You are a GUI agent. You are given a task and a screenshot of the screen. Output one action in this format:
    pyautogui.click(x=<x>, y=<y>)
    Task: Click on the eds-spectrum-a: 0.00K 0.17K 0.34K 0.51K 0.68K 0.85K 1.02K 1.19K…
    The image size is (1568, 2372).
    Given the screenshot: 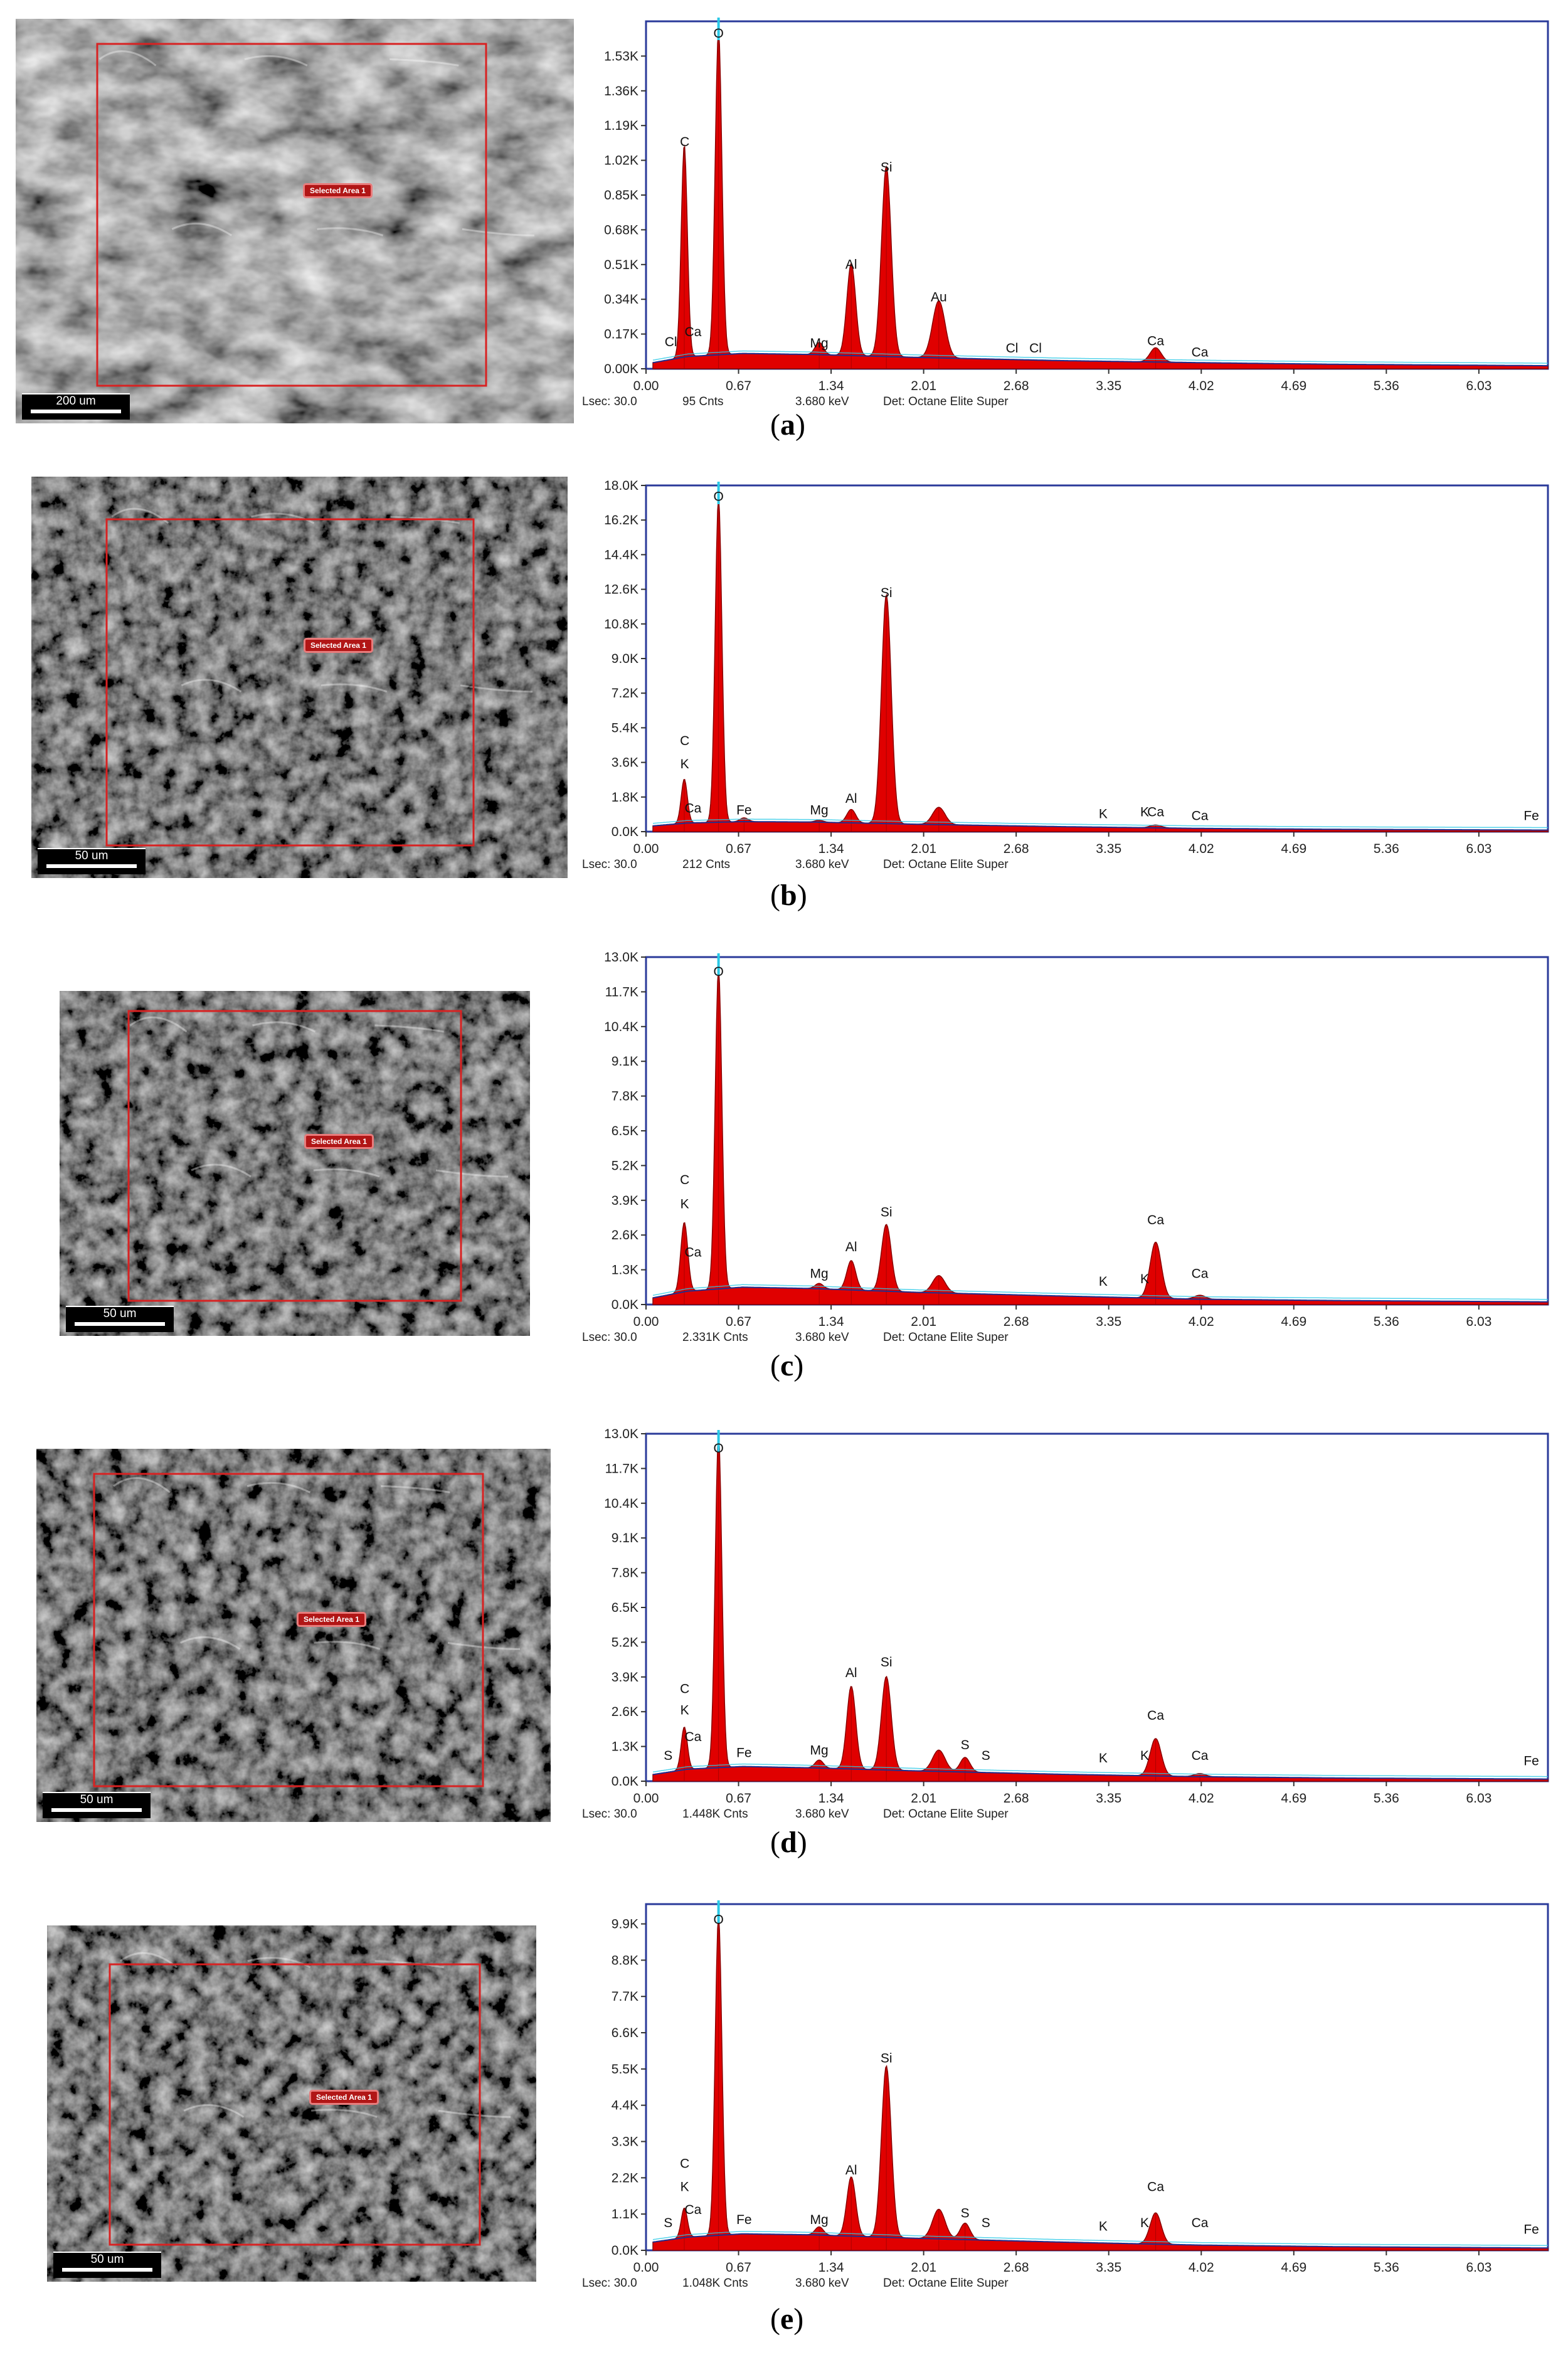 What is the action you would take?
    pyautogui.click(x=1065, y=215)
    